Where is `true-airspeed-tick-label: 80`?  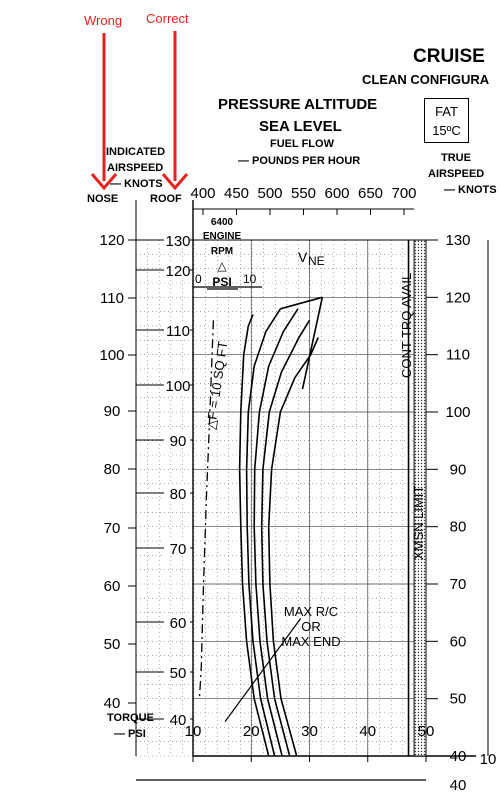 true-airspeed-tick-label: 80 is located at coordinates (458, 527).